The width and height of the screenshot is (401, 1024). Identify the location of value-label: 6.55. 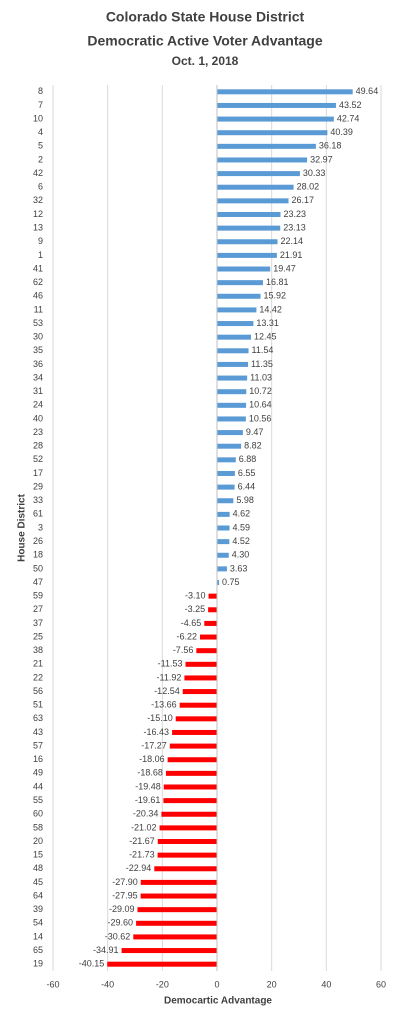
(247, 473).